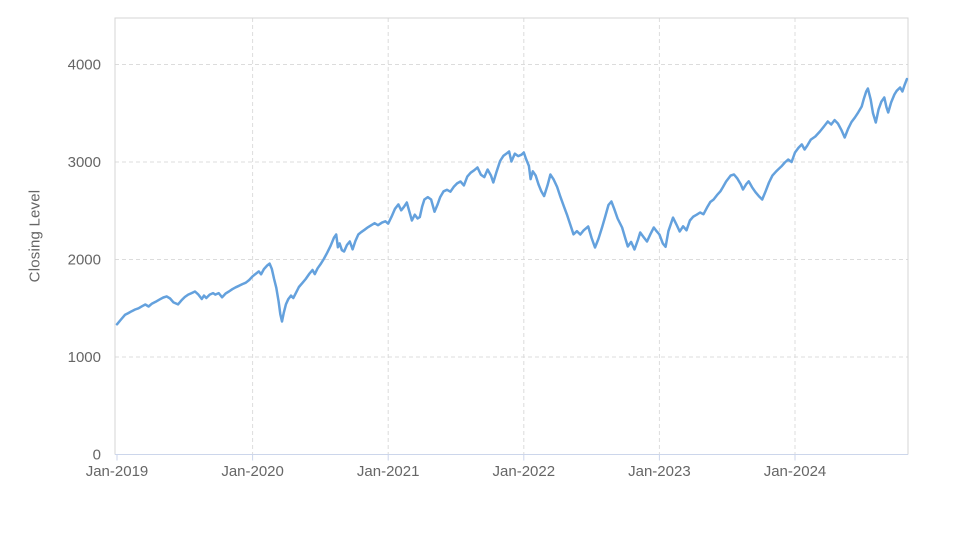 This screenshot has height=547, width=973. I want to click on x-tick-label: Jan-2019, so click(117, 471).